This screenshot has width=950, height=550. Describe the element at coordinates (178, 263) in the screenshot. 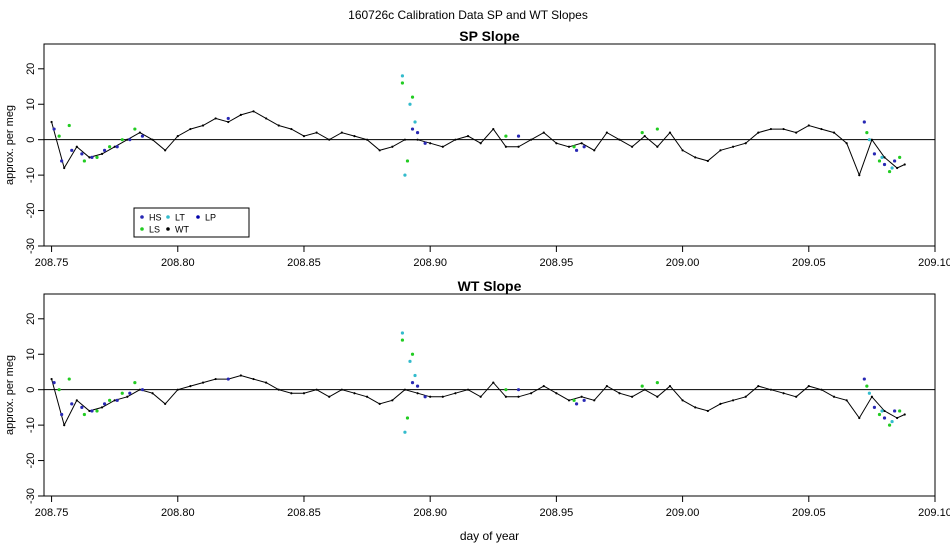

I see `x-tick-label: 208.80` at that location.